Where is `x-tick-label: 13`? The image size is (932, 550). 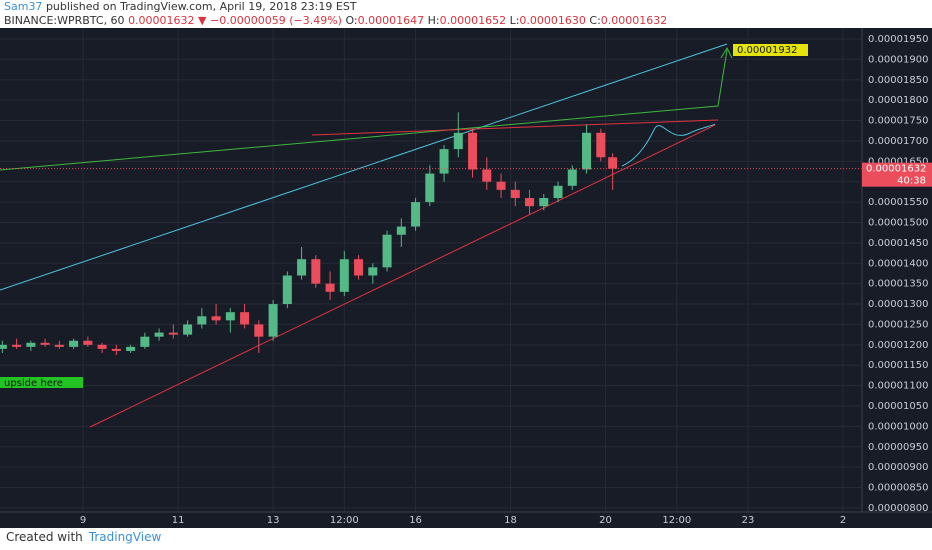
x-tick-label: 13 is located at coordinates (273, 520).